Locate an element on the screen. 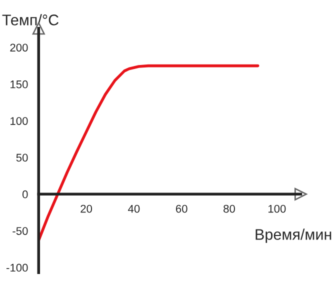 This screenshot has width=336, height=284. y-tick-label: -50 is located at coordinates (20, 231).